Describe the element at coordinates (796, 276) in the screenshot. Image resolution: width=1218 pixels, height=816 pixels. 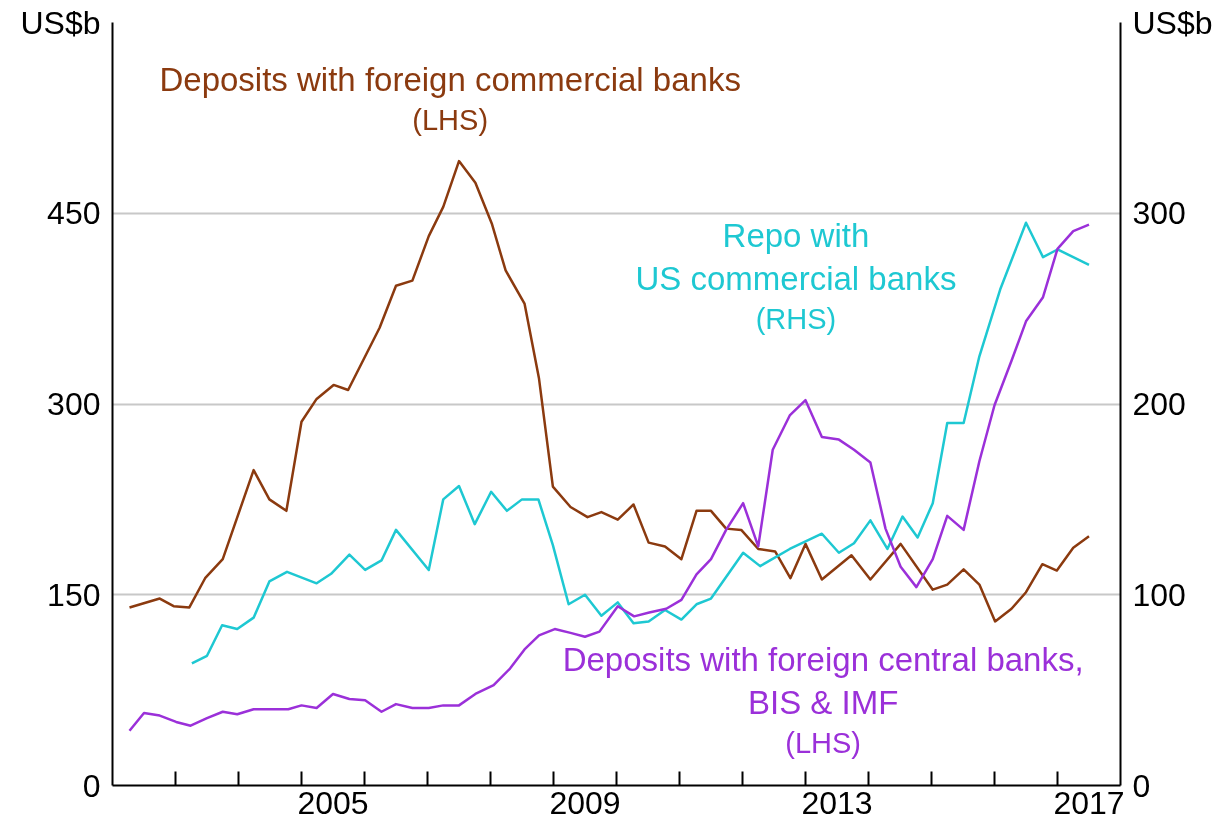
I see `series-label: Repo with US commercial banks (RHS)` at that location.